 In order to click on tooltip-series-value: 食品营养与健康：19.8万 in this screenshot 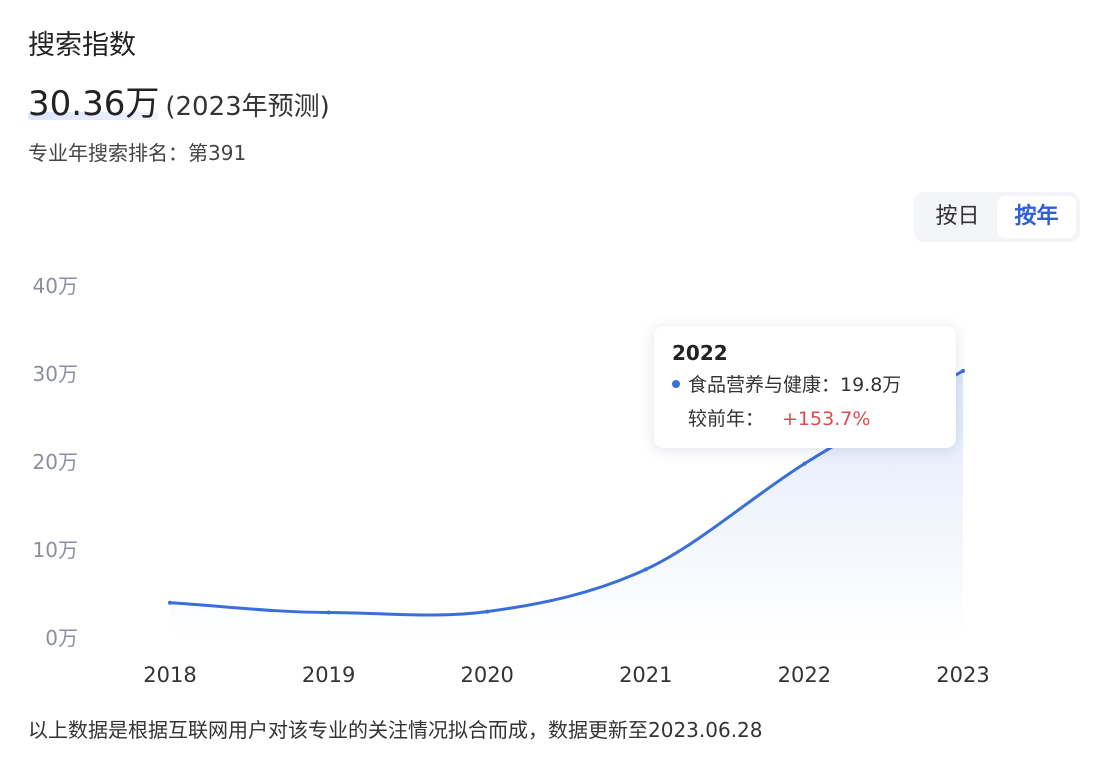, I will do `click(795, 385)`.